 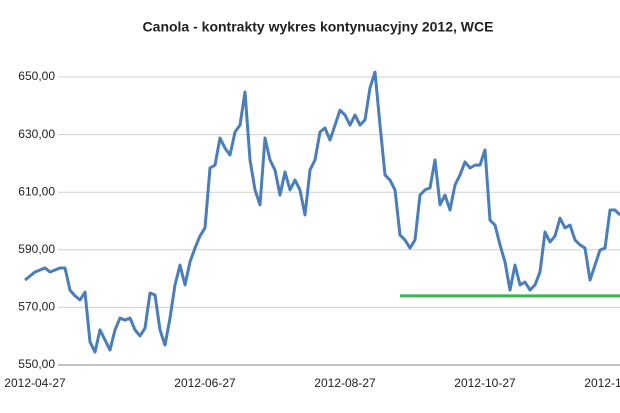 What do you see at coordinates (35, 383) in the screenshot?
I see `x-tick-label: 2012-04-27` at bounding box center [35, 383].